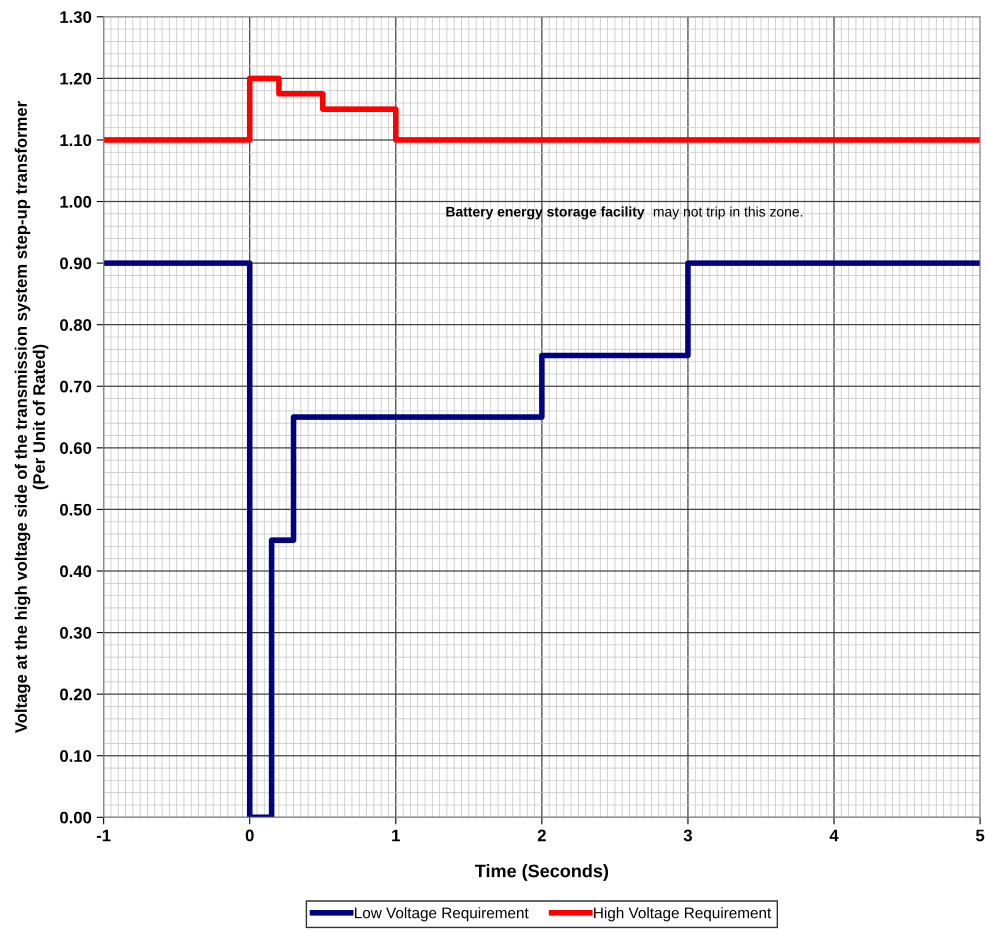  What do you see at coordinates (728, 213) in the screenshot?
I see `annotation: may not trip in this zone.` at bounding box center [728, 213].